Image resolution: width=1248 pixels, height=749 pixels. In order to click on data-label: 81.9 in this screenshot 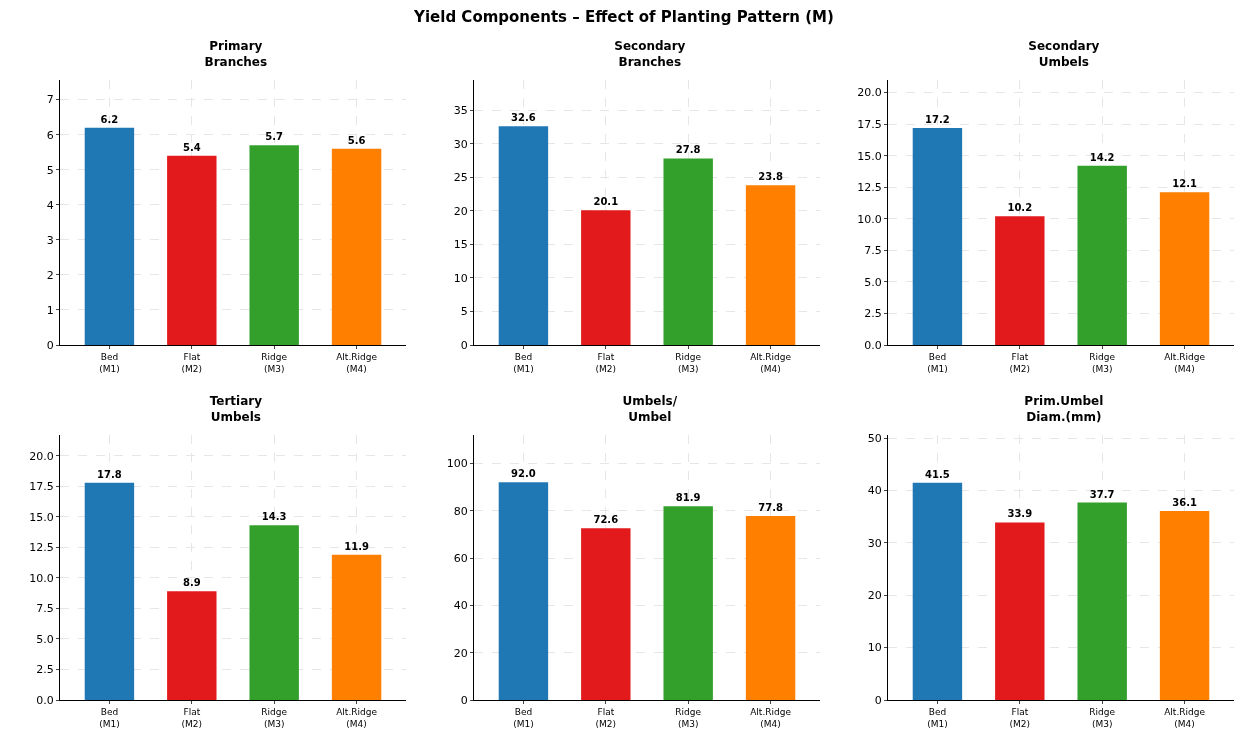, I will do `click(688, 498)`.